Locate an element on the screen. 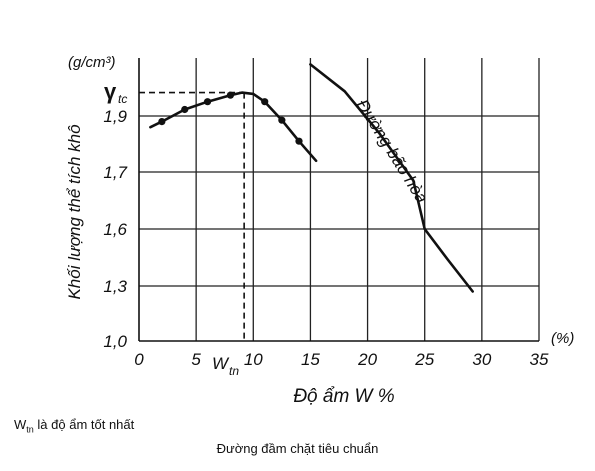 Image resolution: width=595 pixels, height=471 pixels. note-subscript: tn is located at coordinates (30, 429).